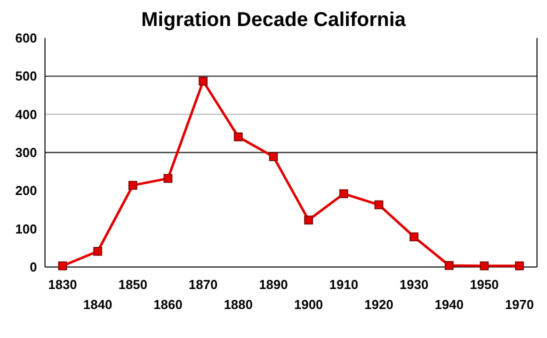 This screenshot has width=547, height=338. What do you see at coordinates (273, 284) in the screenshot?
I see `x-tick-label: 1890` at bounding box center [273, 284].